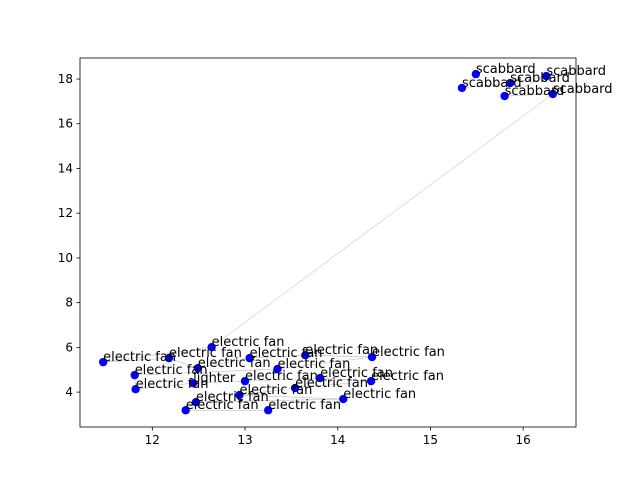 The height and width of the screenshot is (480, 640). What do you see at coordinates (69, 303) in the screenshot?
I see `y-tick-label: 8` at bounding box center [69, 303].